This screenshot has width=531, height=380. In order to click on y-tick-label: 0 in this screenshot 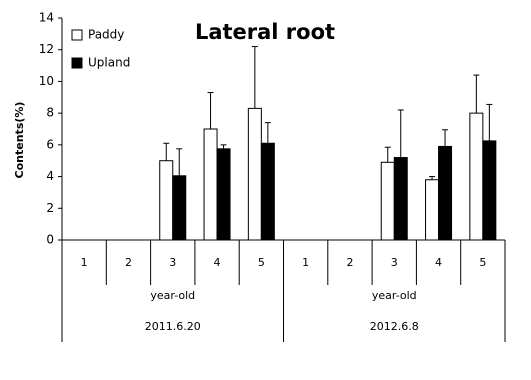, I will do `click(50, 240)`.